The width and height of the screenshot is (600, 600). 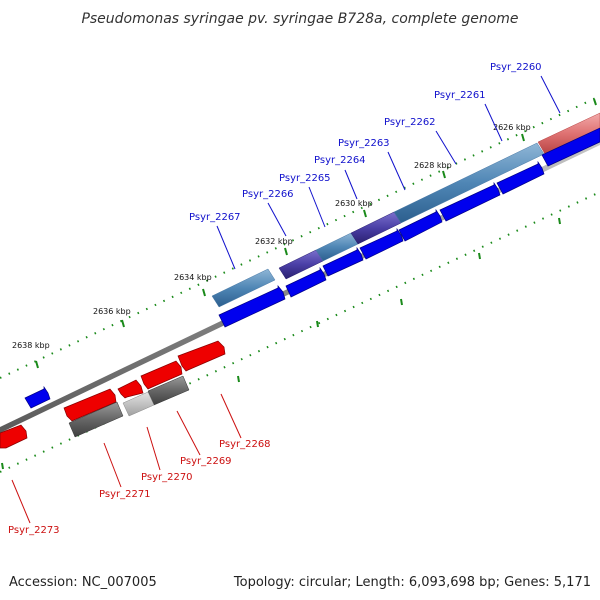 What do you see at coordinates (37, 397) in the screenshot?
I see `gene-arrow-forward` at bounding box center [37, 397].